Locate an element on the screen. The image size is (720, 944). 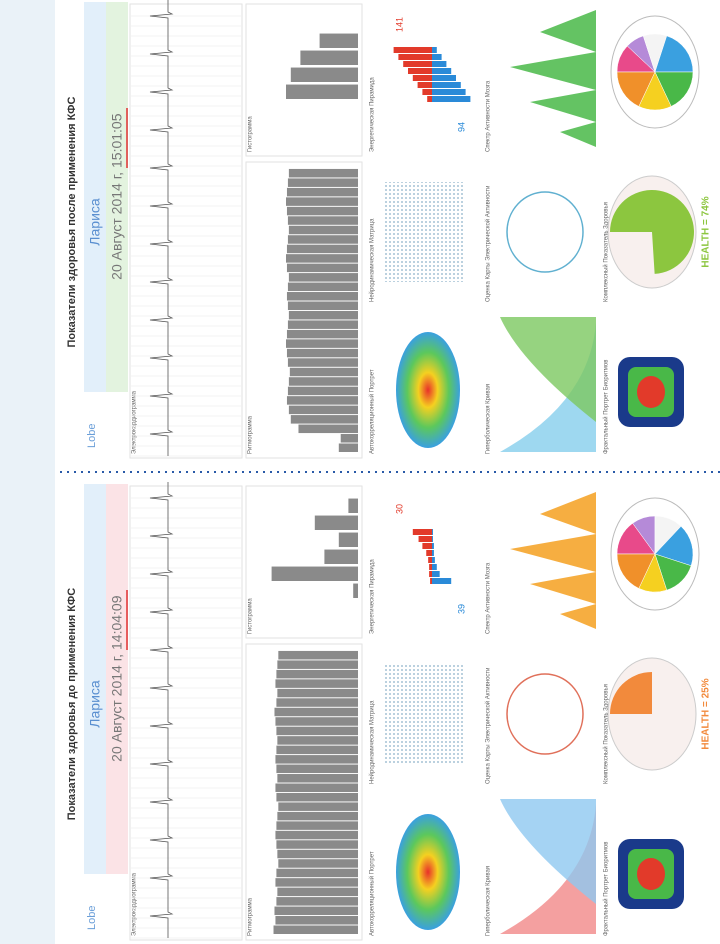
pyramid-low: 39 is located at coordinates (461, 609).